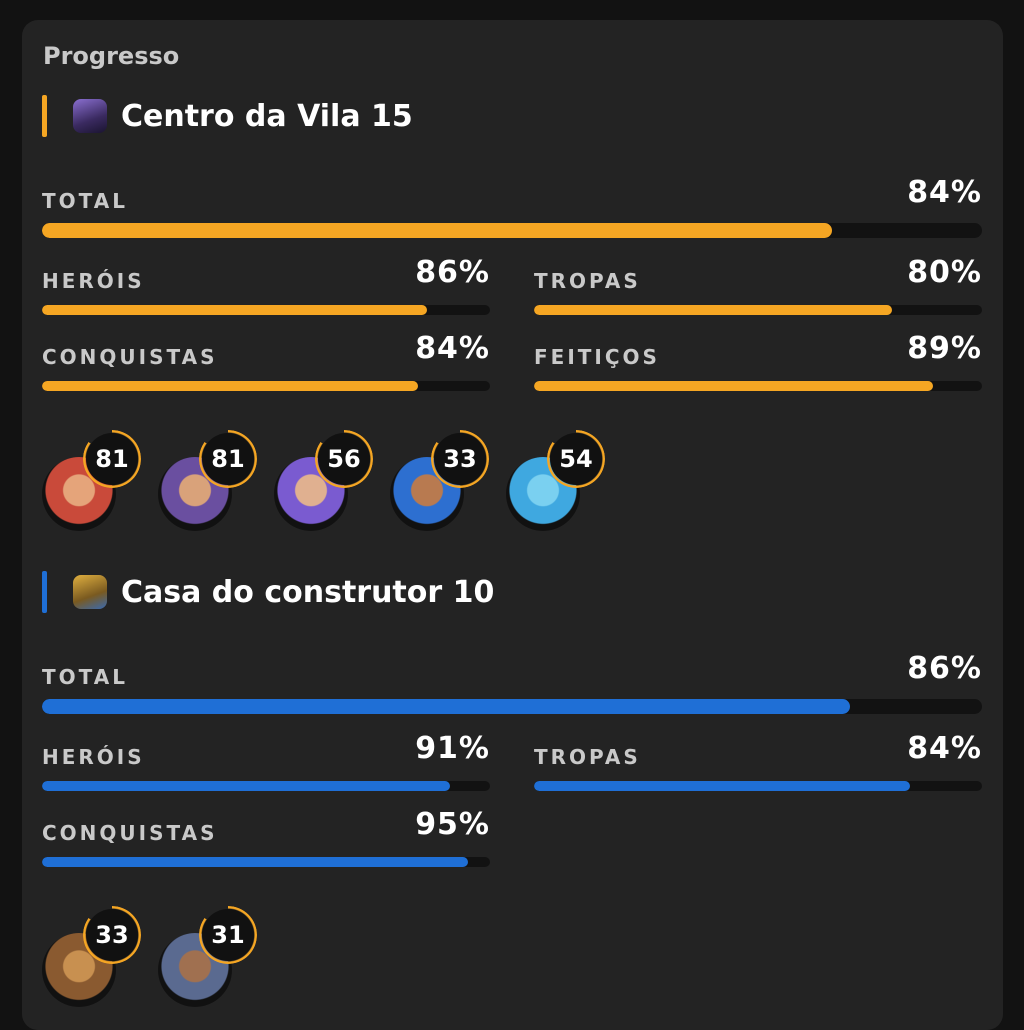 The height and width of the screenshot is (1030, 1024). Describe the element at coordinates (90, 116) in the screenshot. I see `town-hall-icon` at that location.